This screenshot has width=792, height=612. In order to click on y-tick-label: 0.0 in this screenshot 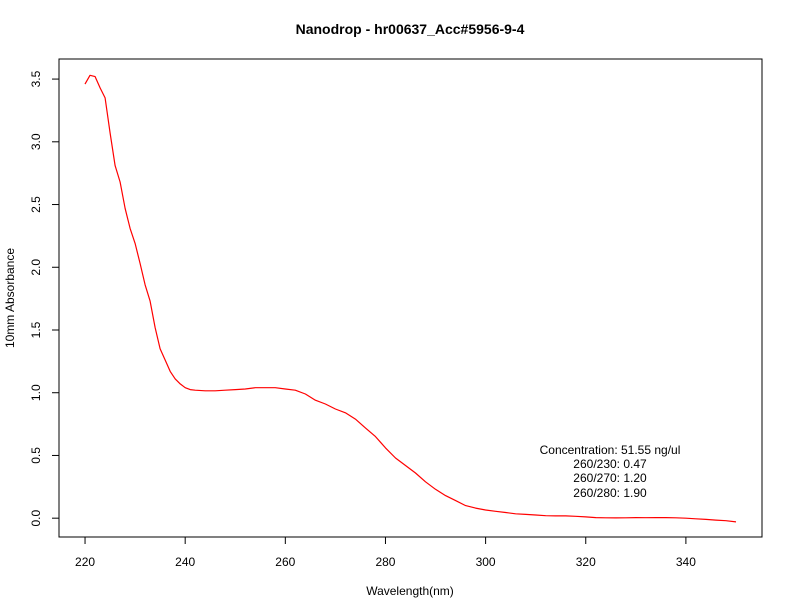, I will do `click(36, 518)`.